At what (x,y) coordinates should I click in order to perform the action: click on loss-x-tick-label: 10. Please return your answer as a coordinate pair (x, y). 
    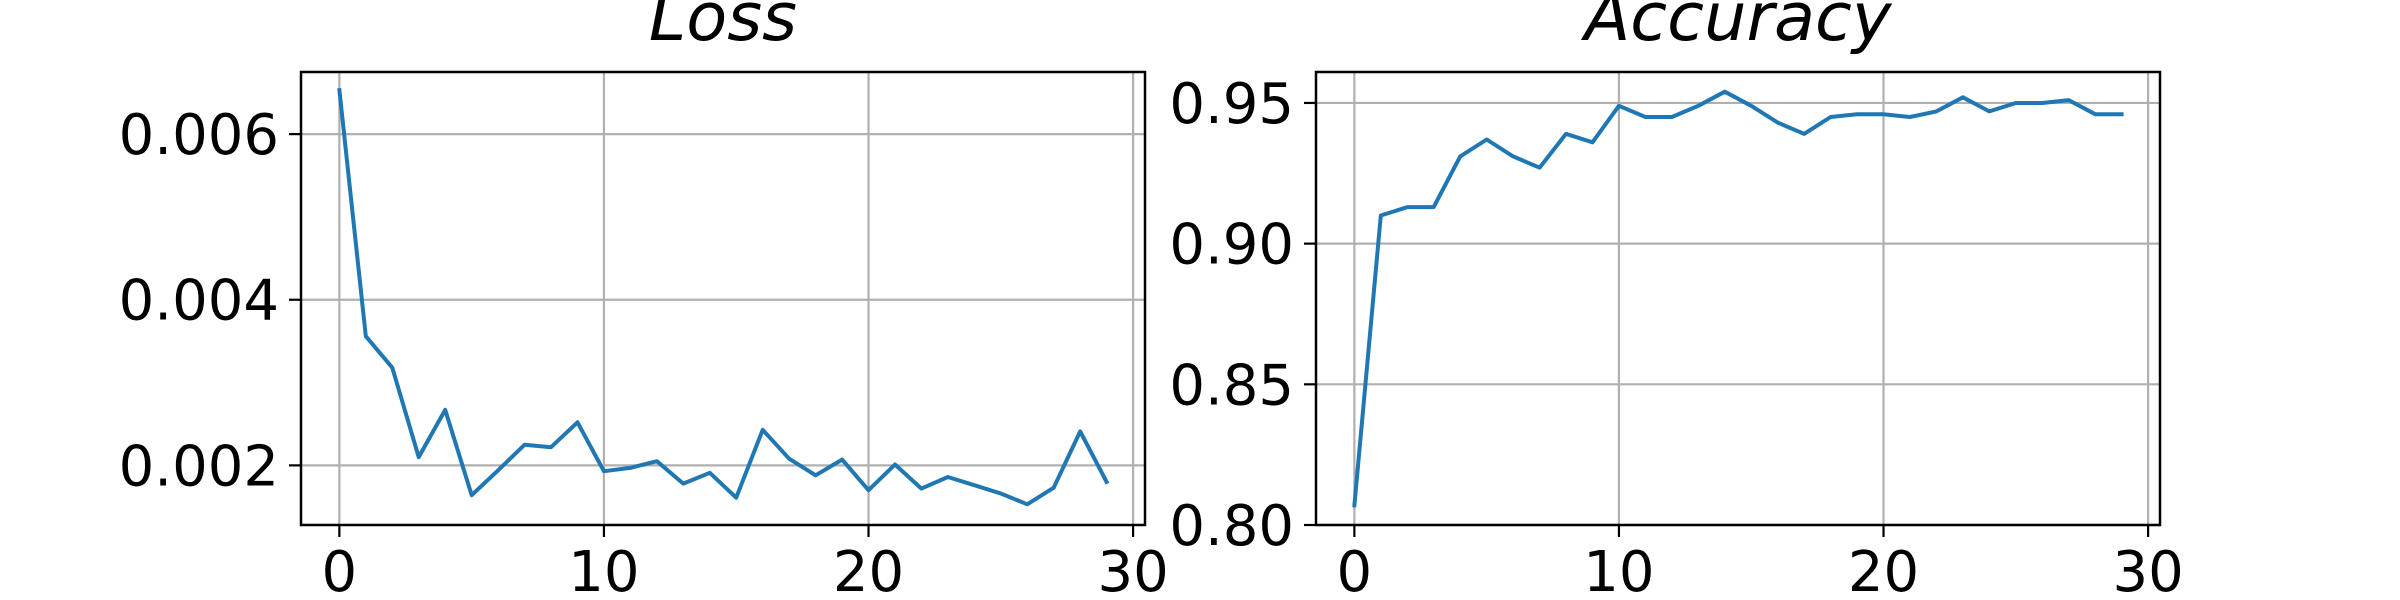
    Looking at the image, I should click on (603, 570).